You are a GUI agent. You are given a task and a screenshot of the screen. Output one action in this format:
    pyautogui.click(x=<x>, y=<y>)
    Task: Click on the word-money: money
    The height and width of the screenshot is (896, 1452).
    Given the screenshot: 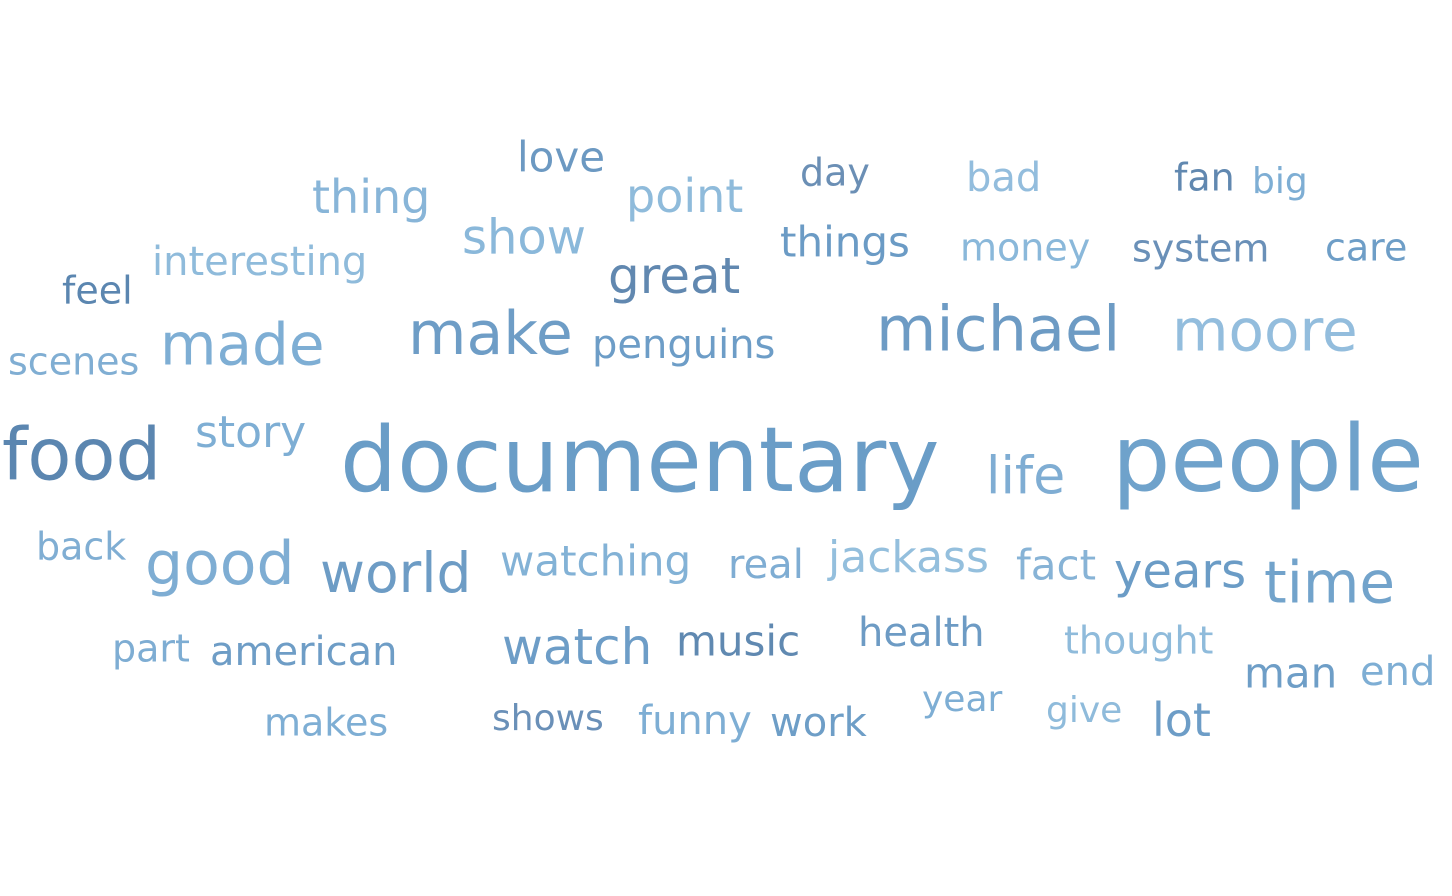 What is the action you would take?
    pyautogui.click(x=1025, y=247)
    